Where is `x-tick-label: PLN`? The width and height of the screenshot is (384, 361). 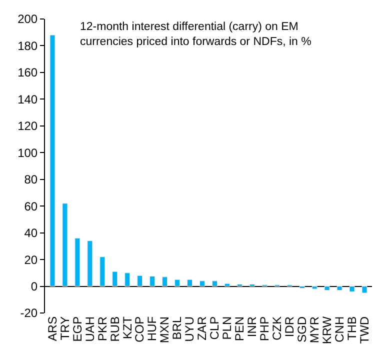 x-tick-label: PLN is located at coordinates (227, 328).